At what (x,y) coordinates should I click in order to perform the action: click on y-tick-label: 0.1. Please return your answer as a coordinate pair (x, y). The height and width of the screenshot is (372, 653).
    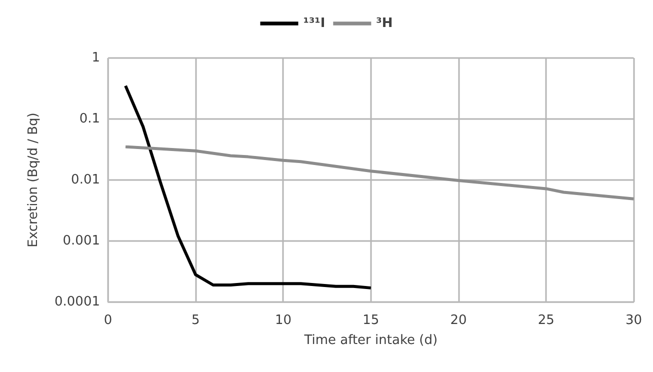
    Looking at the image, I should click on (89, 119).